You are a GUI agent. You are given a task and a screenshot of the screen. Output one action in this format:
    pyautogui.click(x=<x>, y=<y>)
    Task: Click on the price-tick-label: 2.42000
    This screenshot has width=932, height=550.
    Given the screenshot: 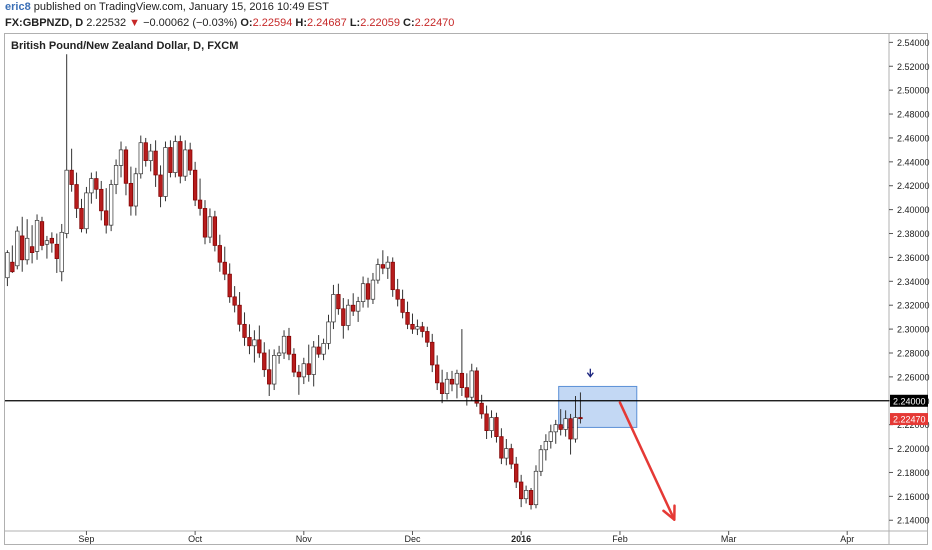 What is the action you would take?
    pyautogui.click(x=913, y=186)
    